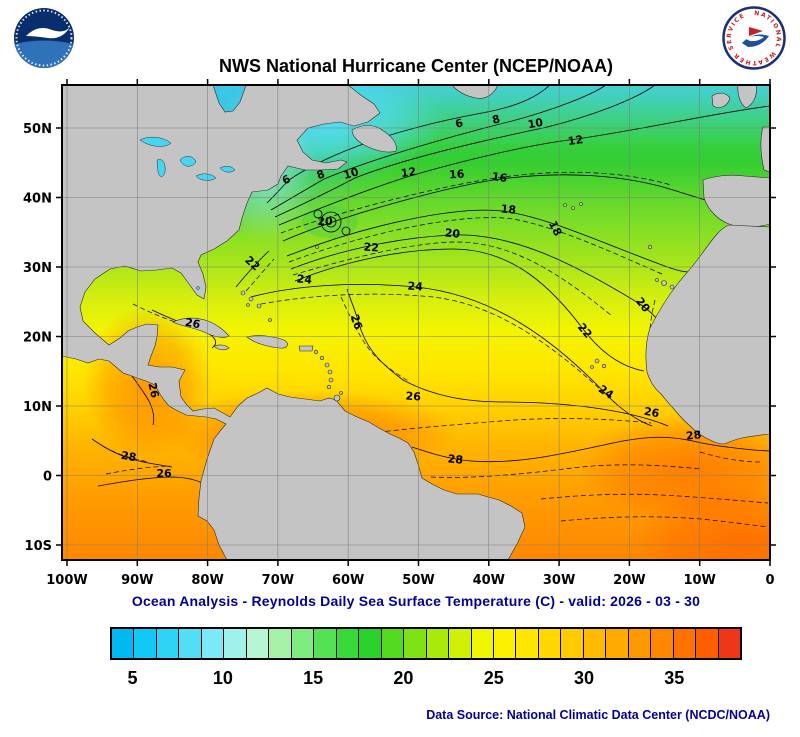 The width and height of the screenshot is (800, 737). I want to click on contour-22-west, so click(252, 269).